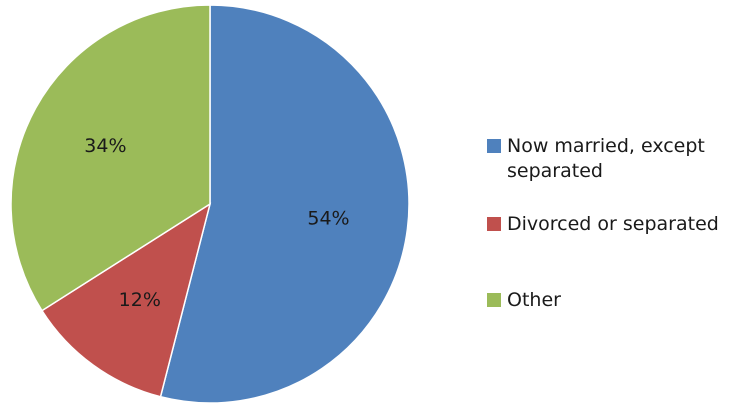 The image size is (750, 410). I want to click on data-label-now-married: 54%, so click(328, 219).